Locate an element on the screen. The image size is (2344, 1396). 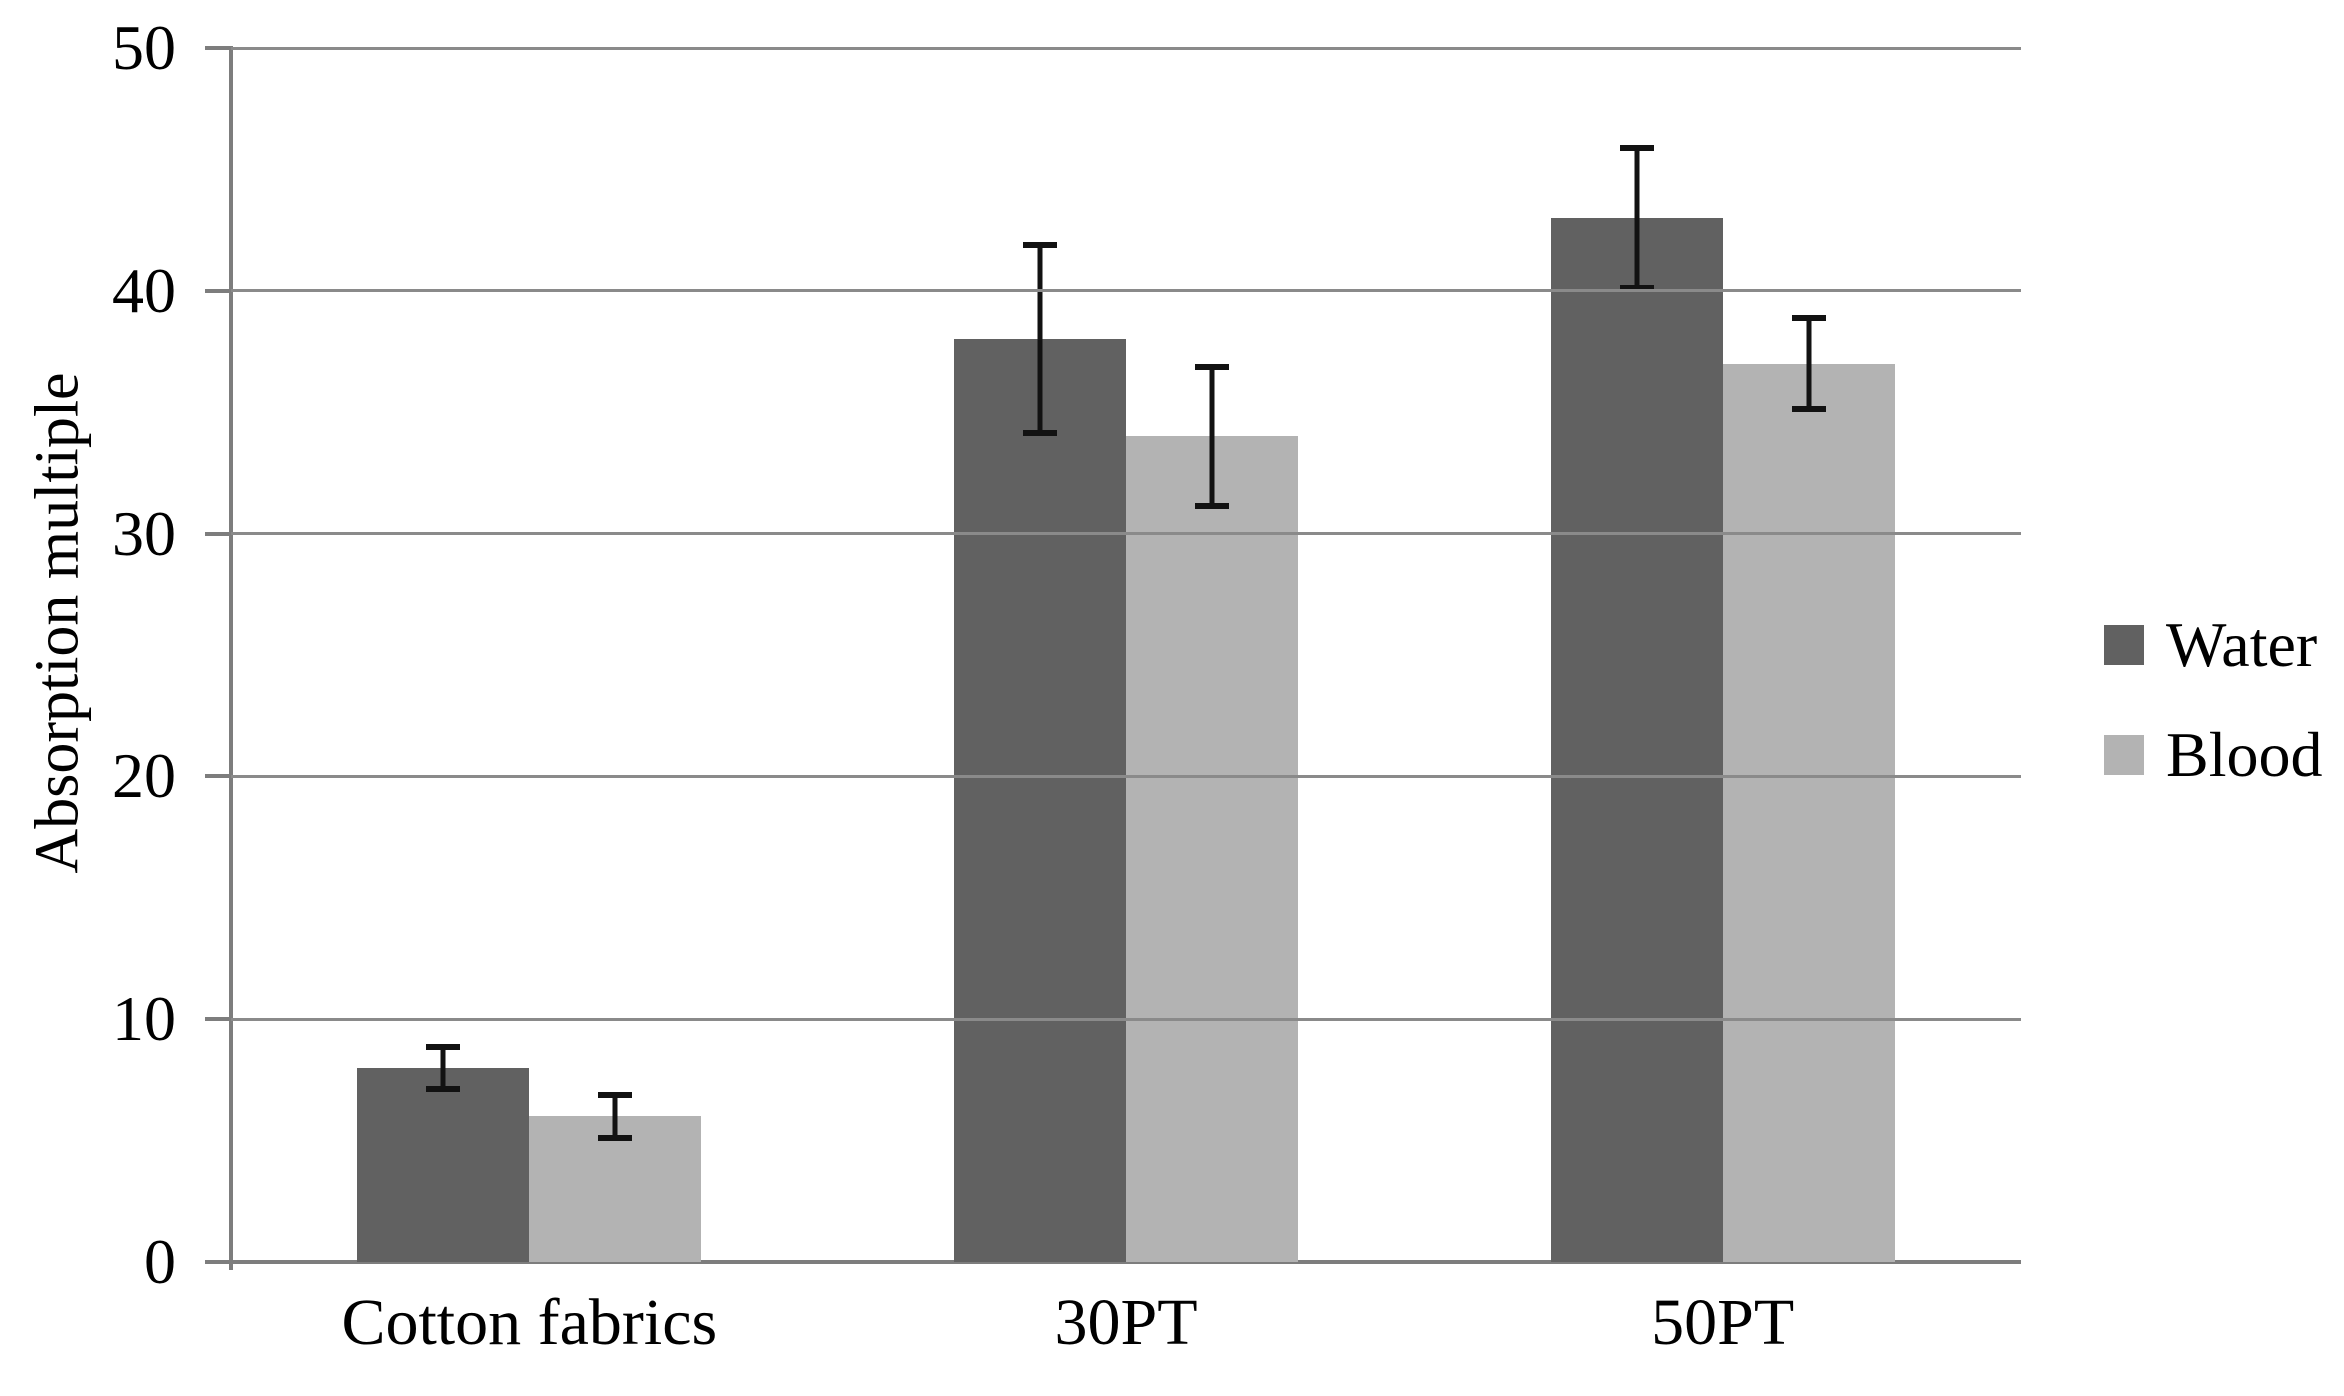
y-axis-line is located at coordinates (231, 658).